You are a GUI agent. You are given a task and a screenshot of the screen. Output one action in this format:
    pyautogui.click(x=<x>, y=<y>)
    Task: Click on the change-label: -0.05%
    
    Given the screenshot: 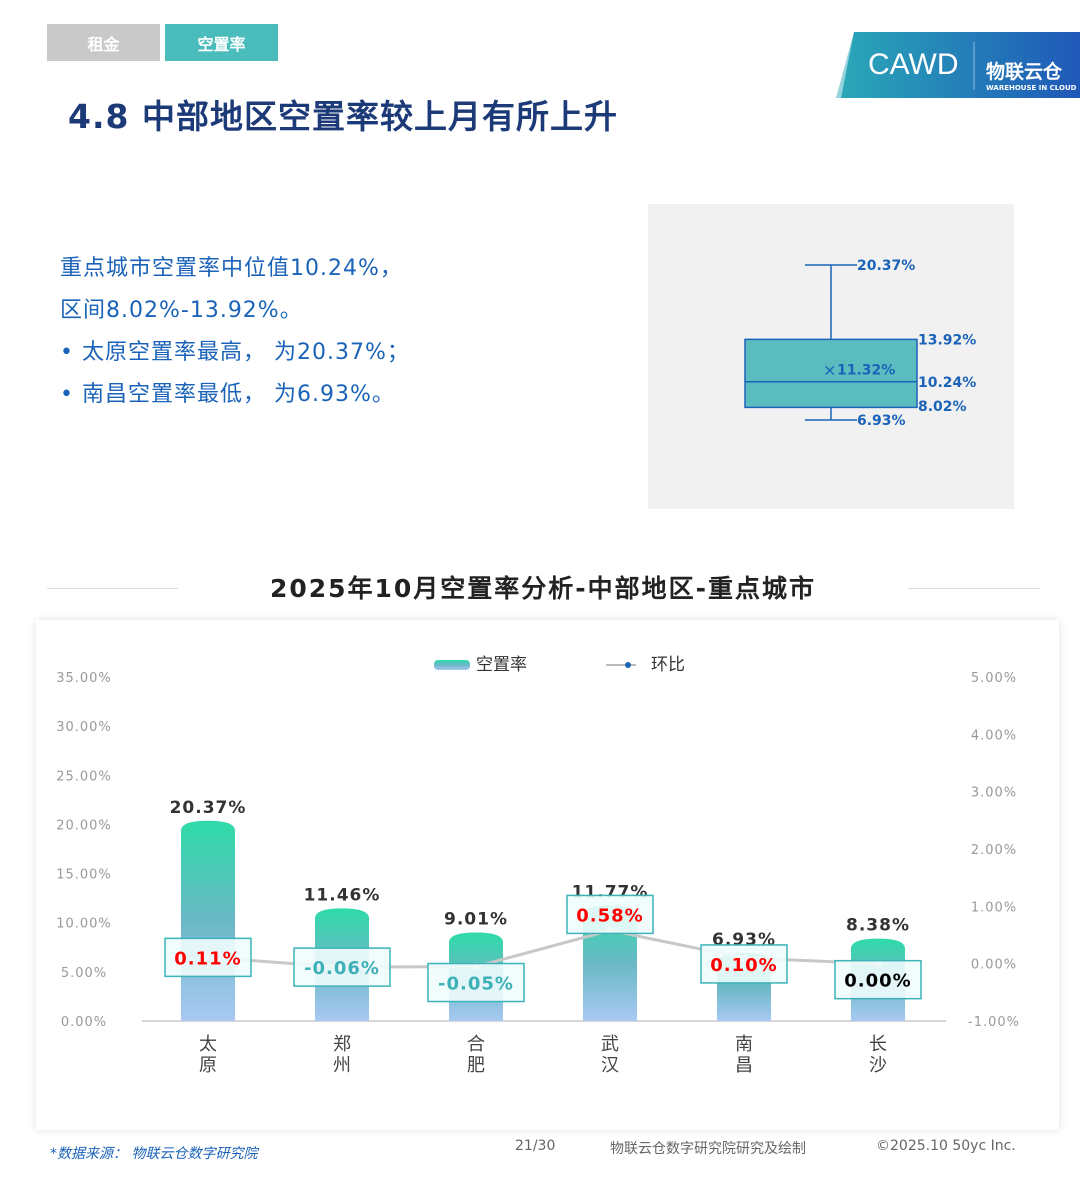 What is the action you would take?
    pyautogui.click(x=476, y=984)
    